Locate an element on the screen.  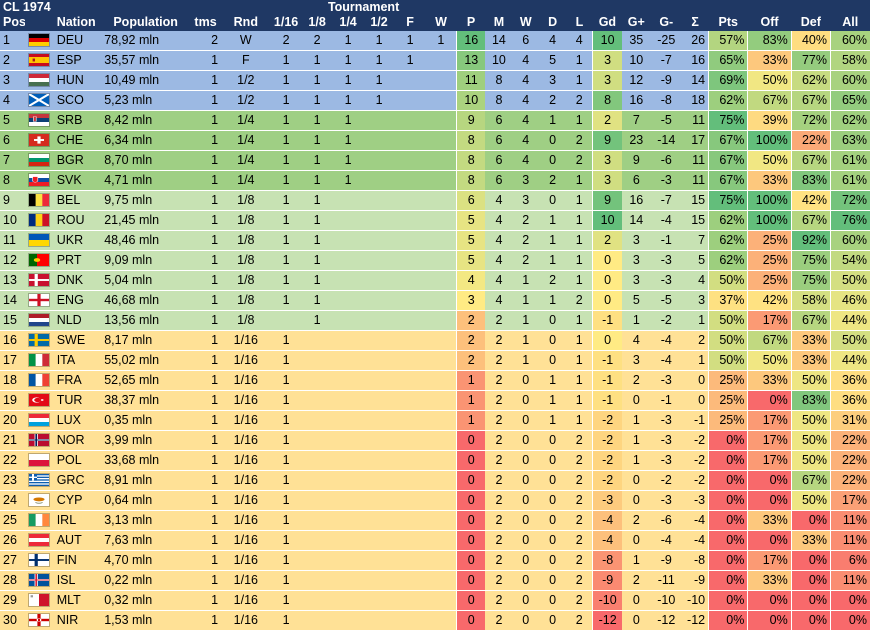
goals-against-cell: -2 is located at coordinates (666, 320).